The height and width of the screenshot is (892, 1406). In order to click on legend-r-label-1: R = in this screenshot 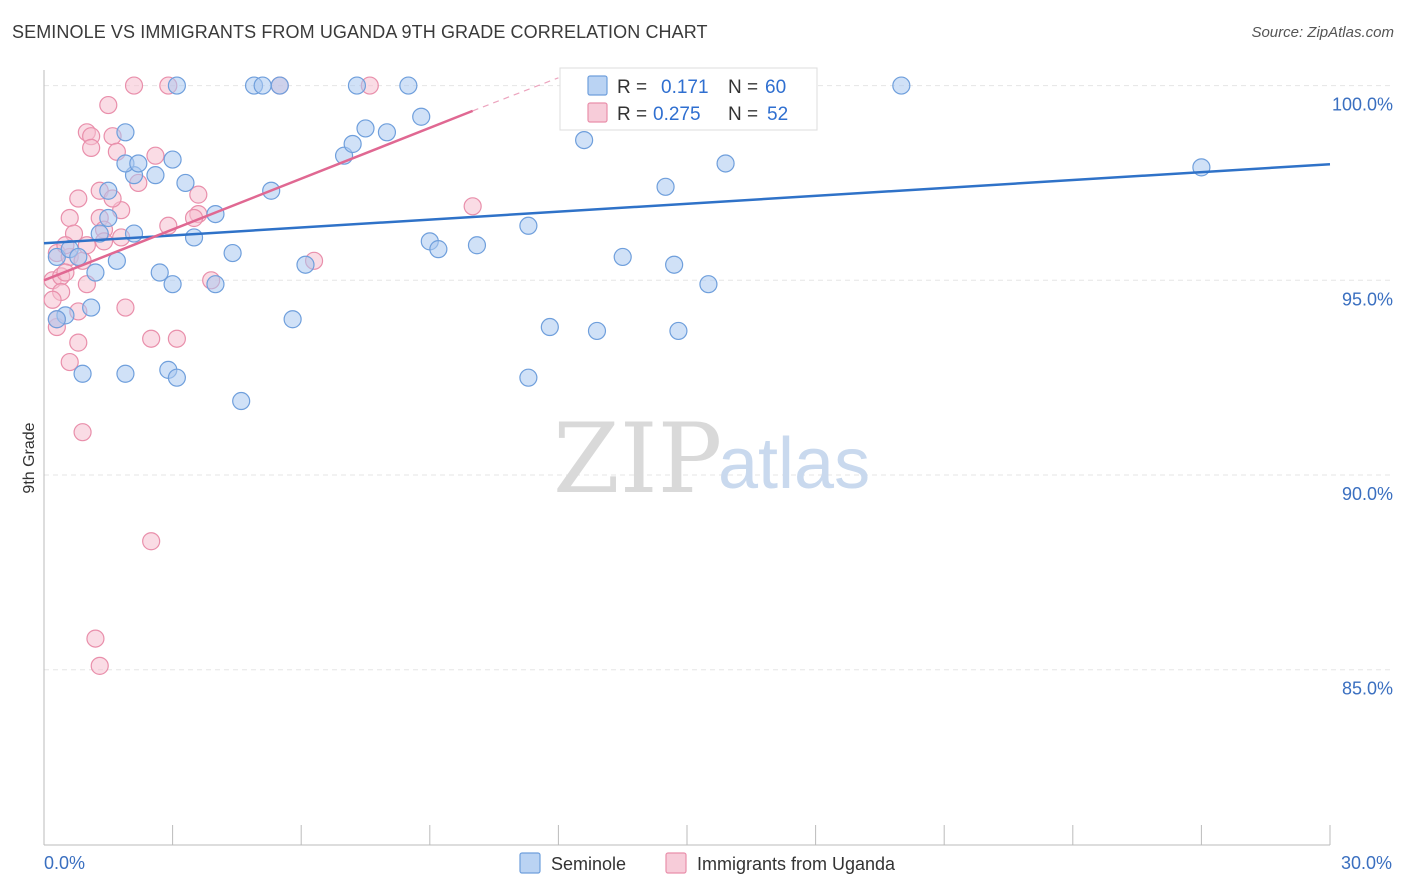, I will do `click(632, 87)`.